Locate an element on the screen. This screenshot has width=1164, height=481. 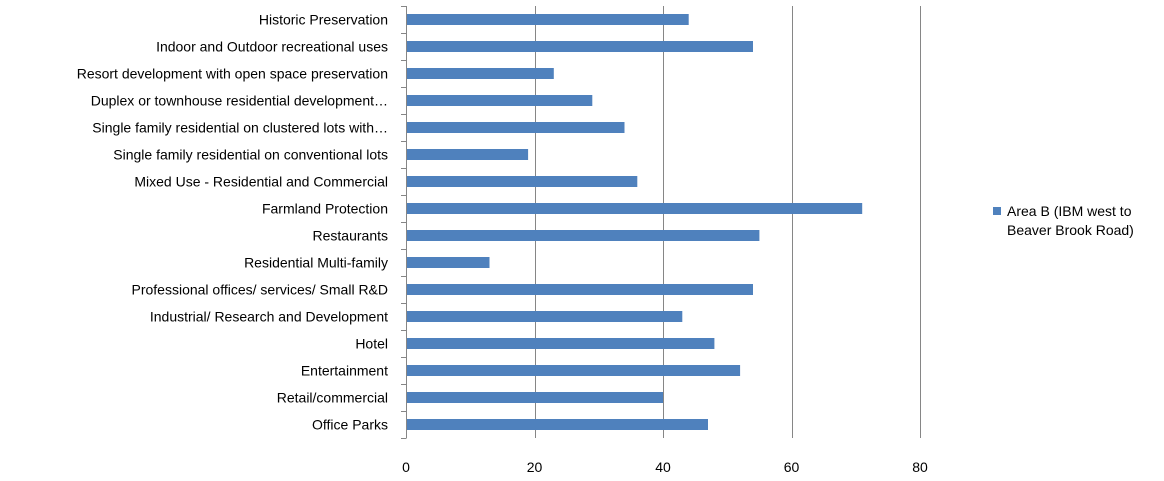
x-tick-label-1: 20 is located at coordinates (535, 467).